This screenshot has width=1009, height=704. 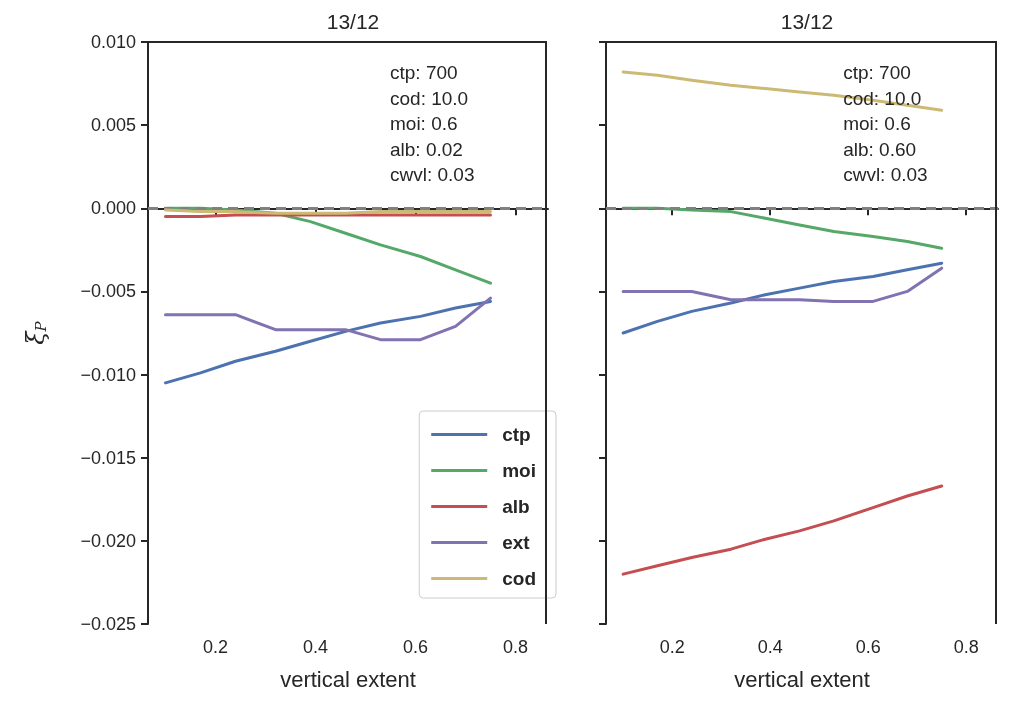 I want to click on y-tick-label: −0.010, so click(x=108, y=374).